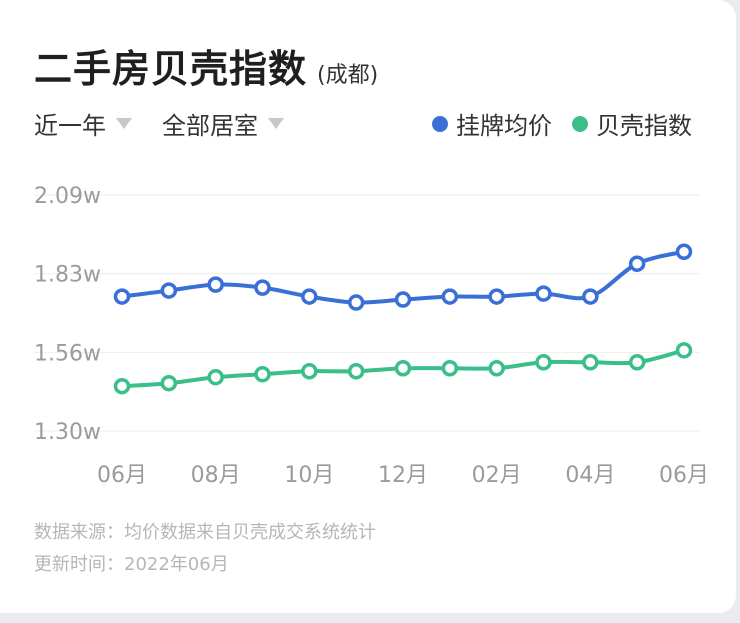  I want to click on x-tick-label: 10月, so click(309, 475).